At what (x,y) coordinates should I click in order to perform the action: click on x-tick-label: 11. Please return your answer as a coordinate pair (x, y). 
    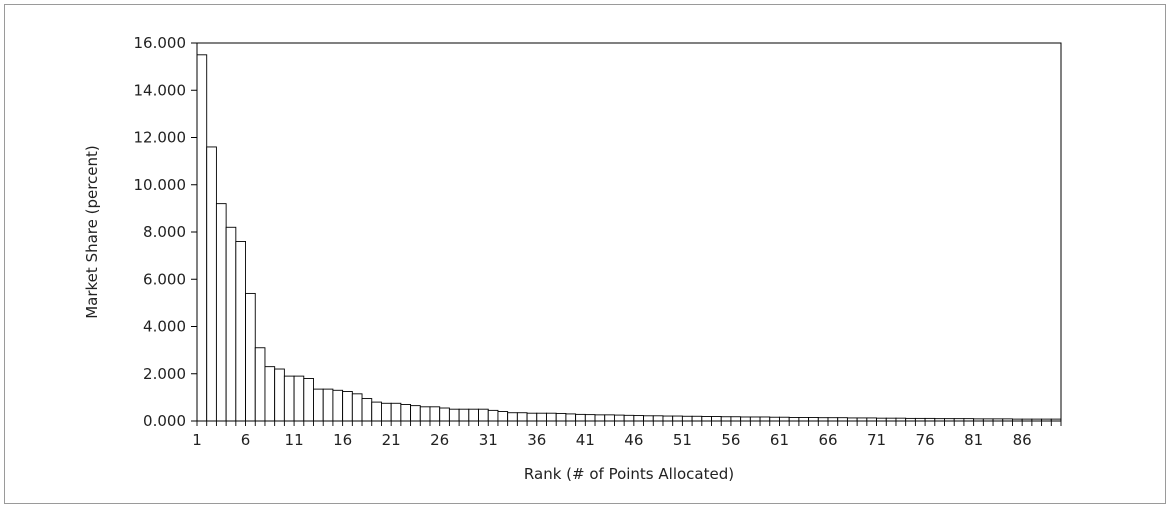
    Looking at the image, I should click on (294, 440).